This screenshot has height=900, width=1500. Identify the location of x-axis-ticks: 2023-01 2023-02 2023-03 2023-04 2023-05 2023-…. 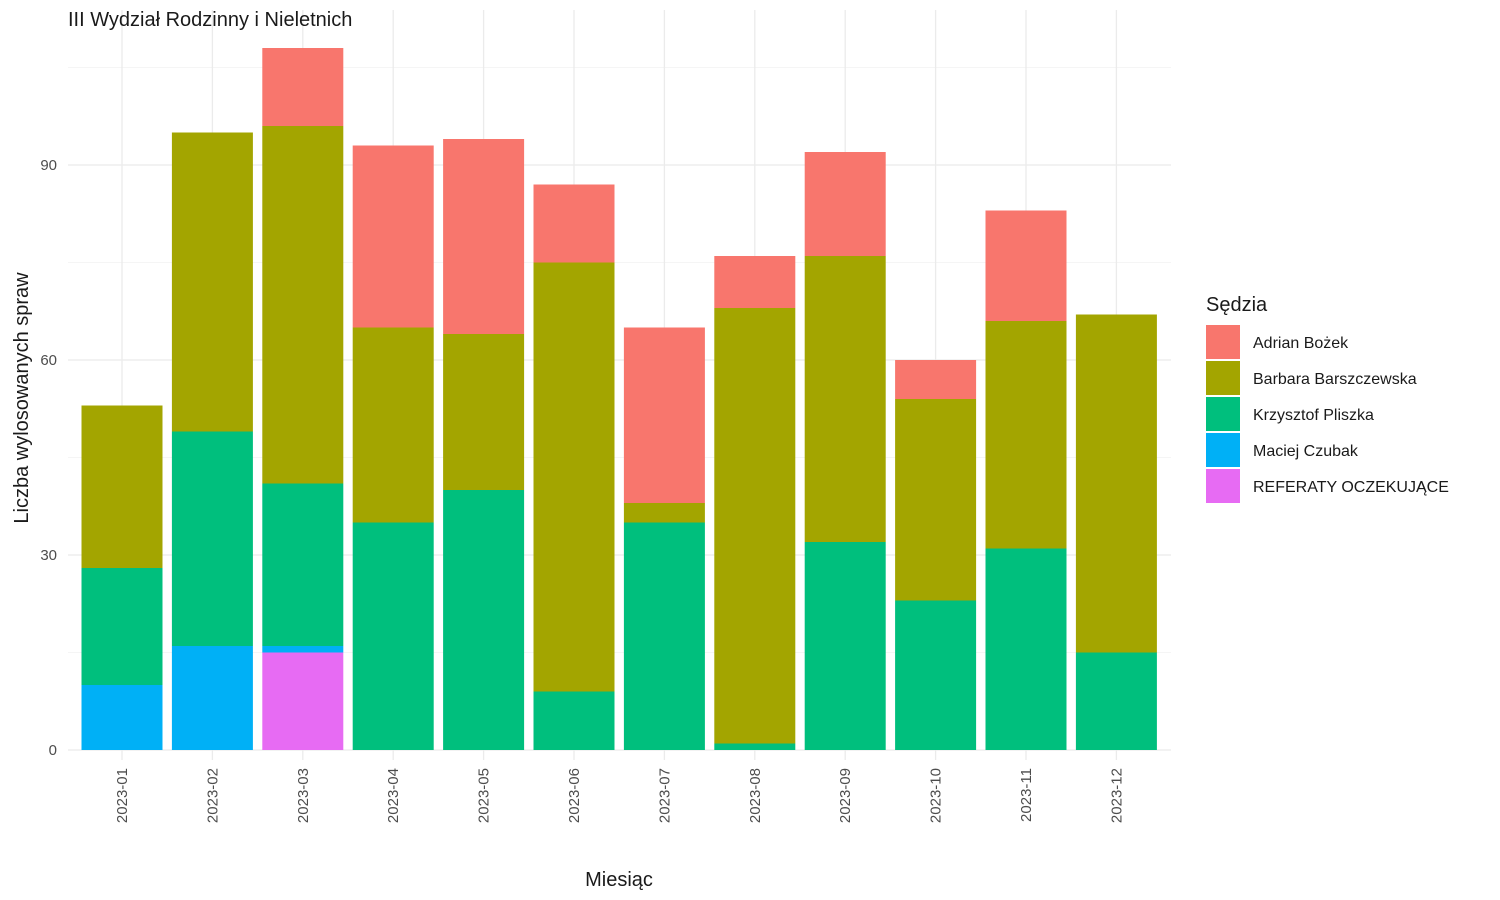
(619, 795).